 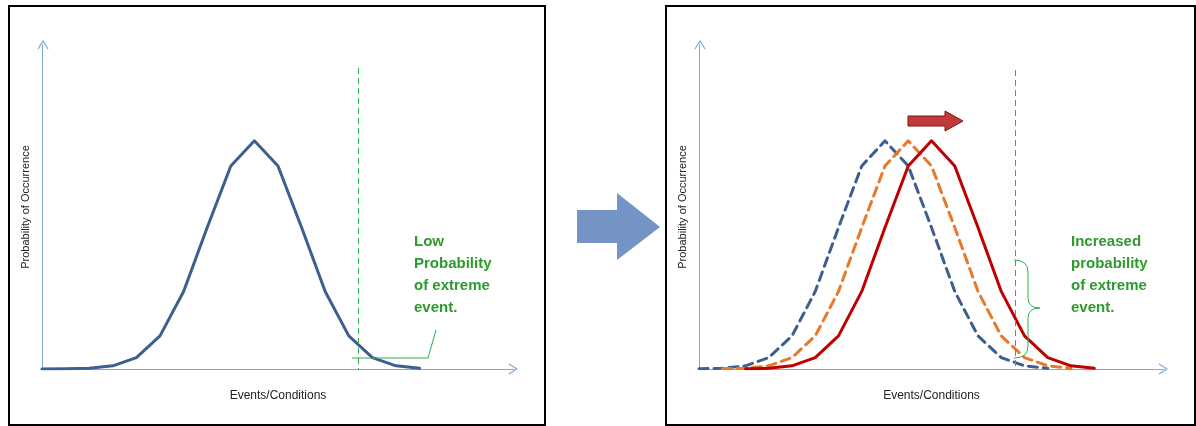 I want to click on annotation: Low Probability of extreme event., so click(x=455, y=273).